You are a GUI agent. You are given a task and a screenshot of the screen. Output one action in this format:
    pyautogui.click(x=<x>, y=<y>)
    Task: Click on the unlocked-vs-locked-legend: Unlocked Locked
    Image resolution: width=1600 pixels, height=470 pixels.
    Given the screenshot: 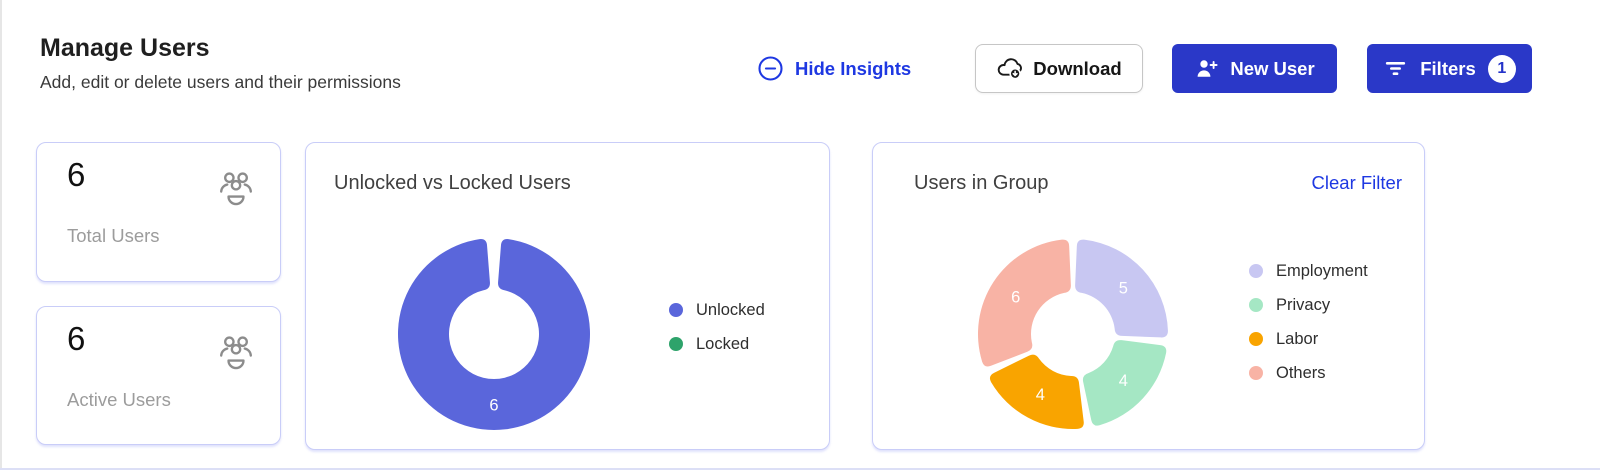 What is the action you would take?
    pyautogui.click(x=717, y=327)
    